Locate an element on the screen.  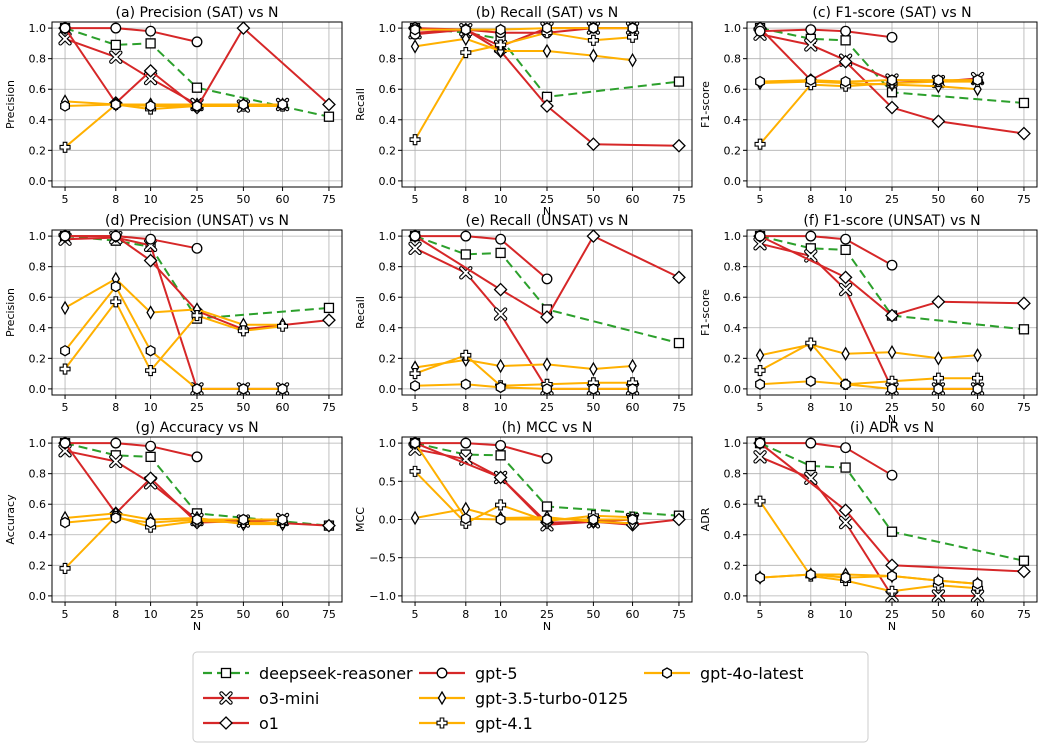
y-tick-label: 0.2 is located at coordinates (38, 150).